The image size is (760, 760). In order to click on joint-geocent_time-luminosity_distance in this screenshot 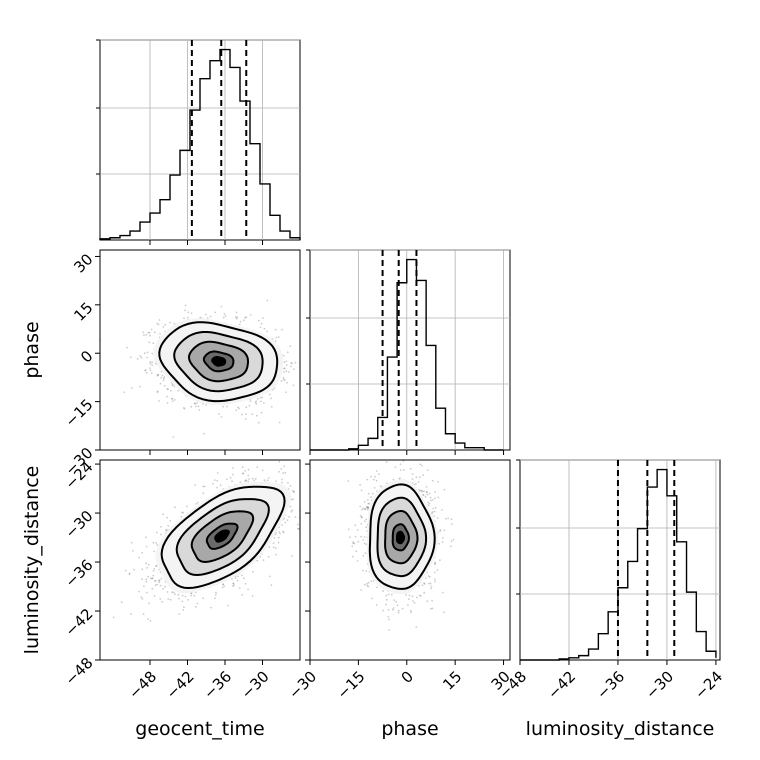, I will do `click(198, 562)`.